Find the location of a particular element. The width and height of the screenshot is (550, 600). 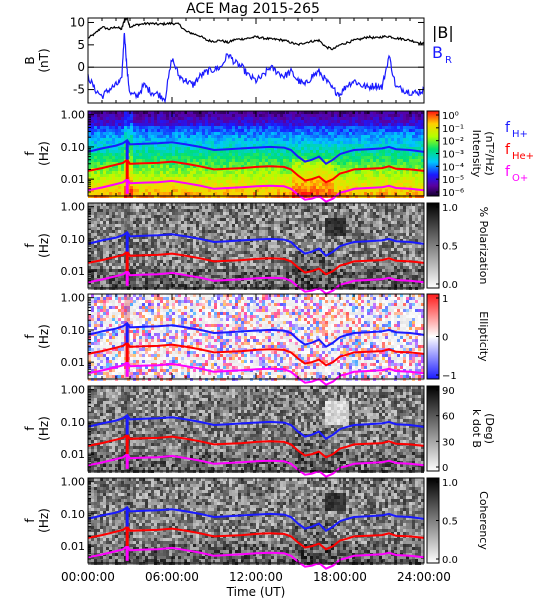

colorbar-label: Ellipticity is located at coordinates (483, 336).